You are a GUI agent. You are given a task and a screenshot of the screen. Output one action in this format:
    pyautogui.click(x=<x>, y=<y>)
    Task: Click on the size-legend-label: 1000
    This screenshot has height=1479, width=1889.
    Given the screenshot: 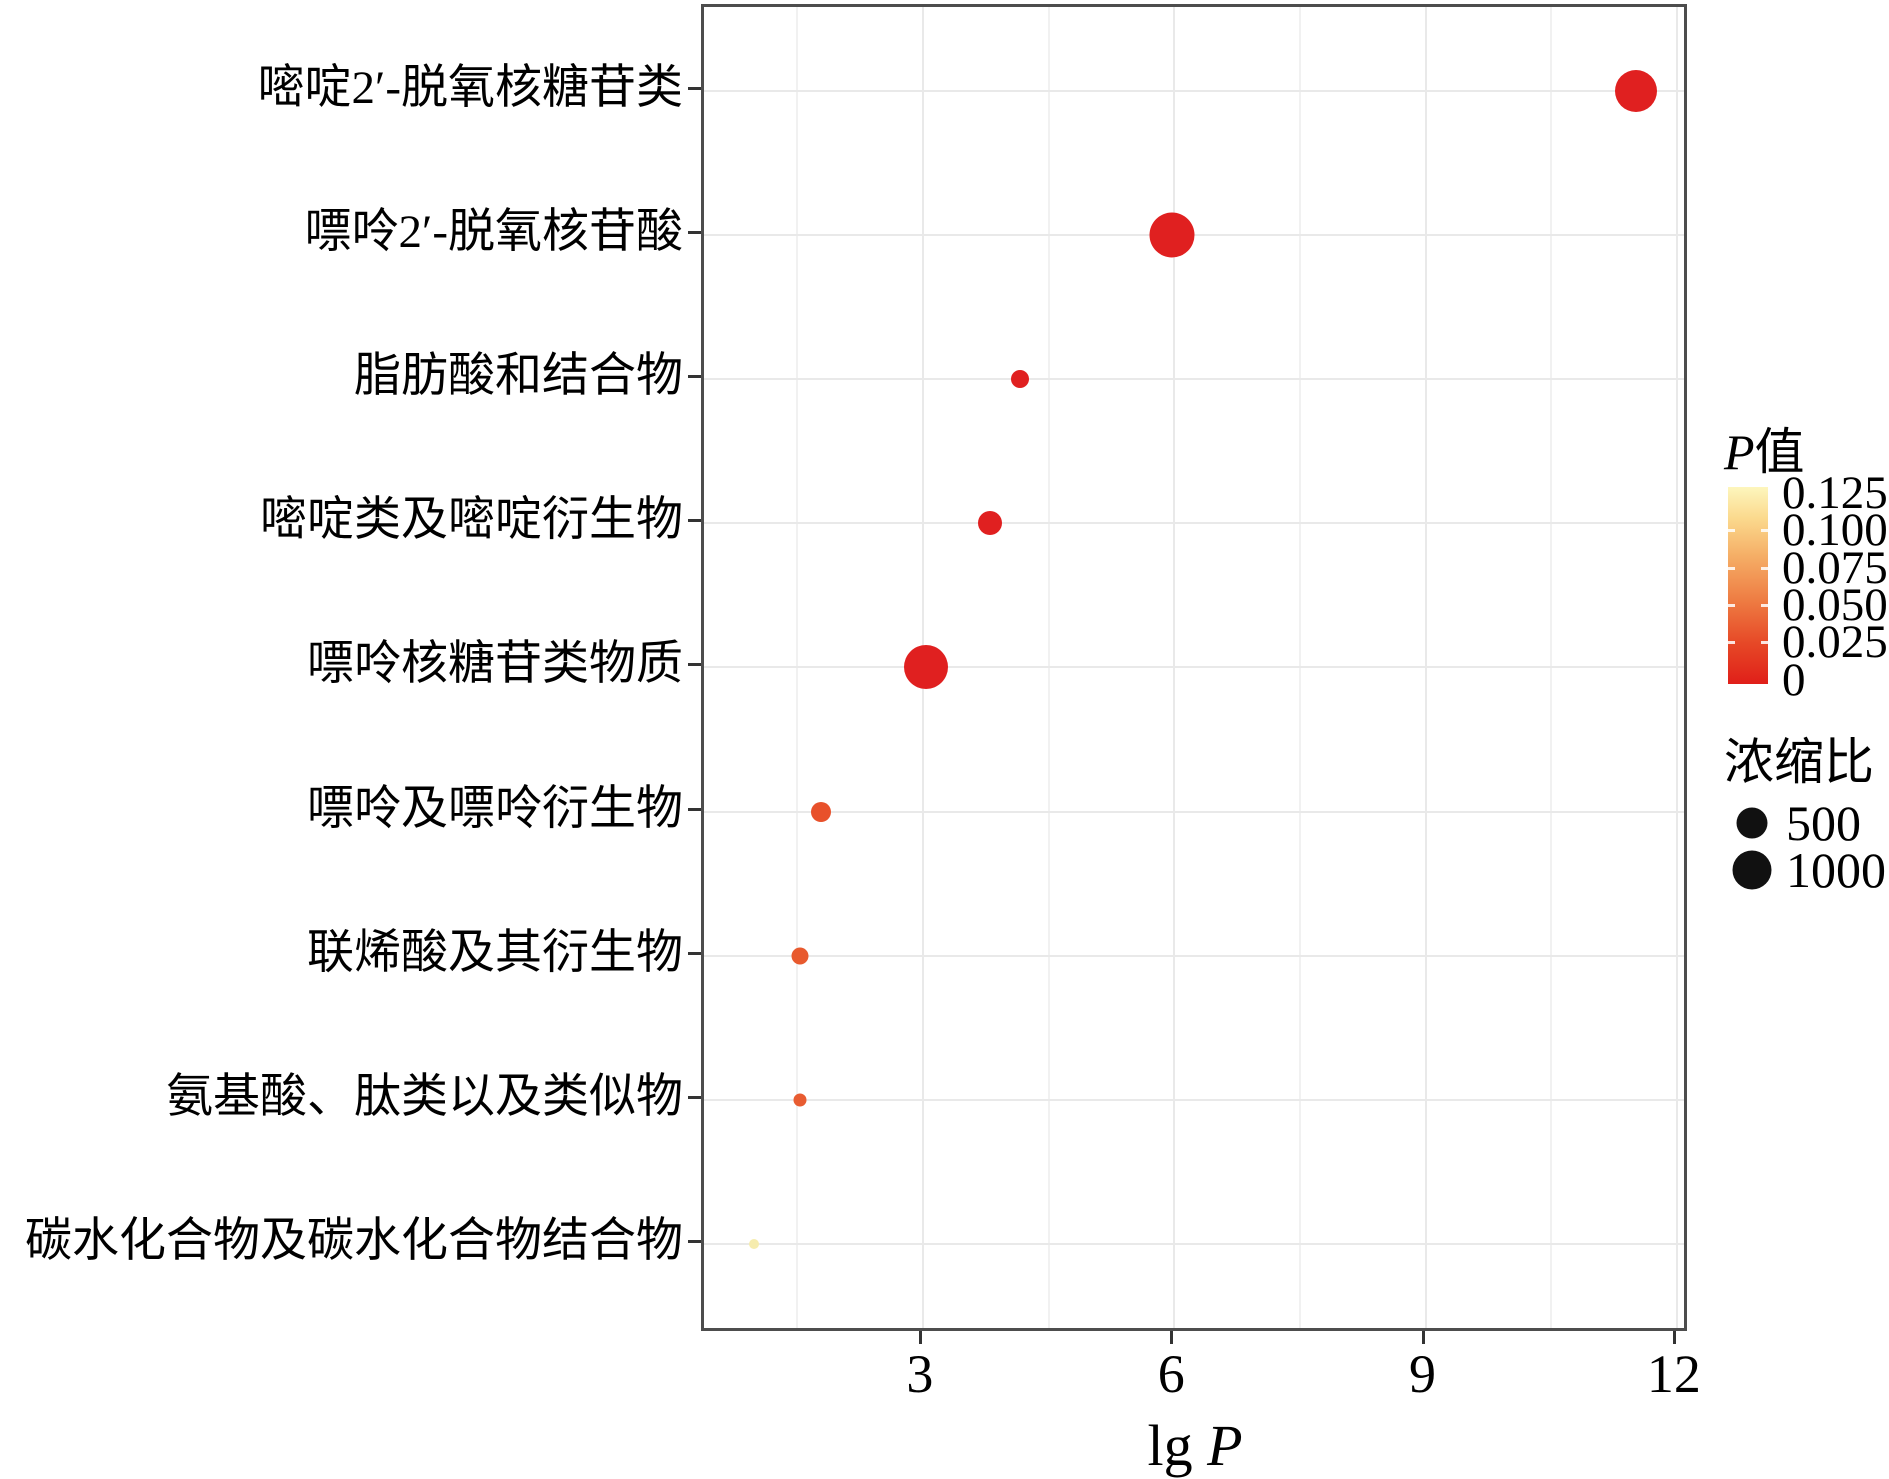 What is the action you would take?
    pyautogui.click(x=1836, y=870)
    